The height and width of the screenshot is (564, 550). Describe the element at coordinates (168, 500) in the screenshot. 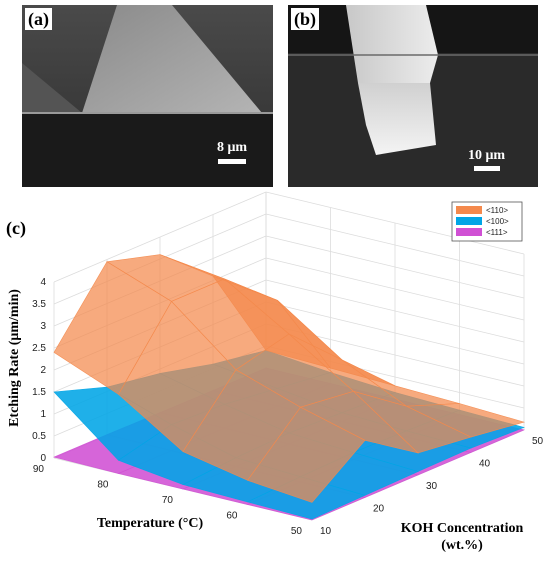

I see `temperature-tick-label: 70` at that location.